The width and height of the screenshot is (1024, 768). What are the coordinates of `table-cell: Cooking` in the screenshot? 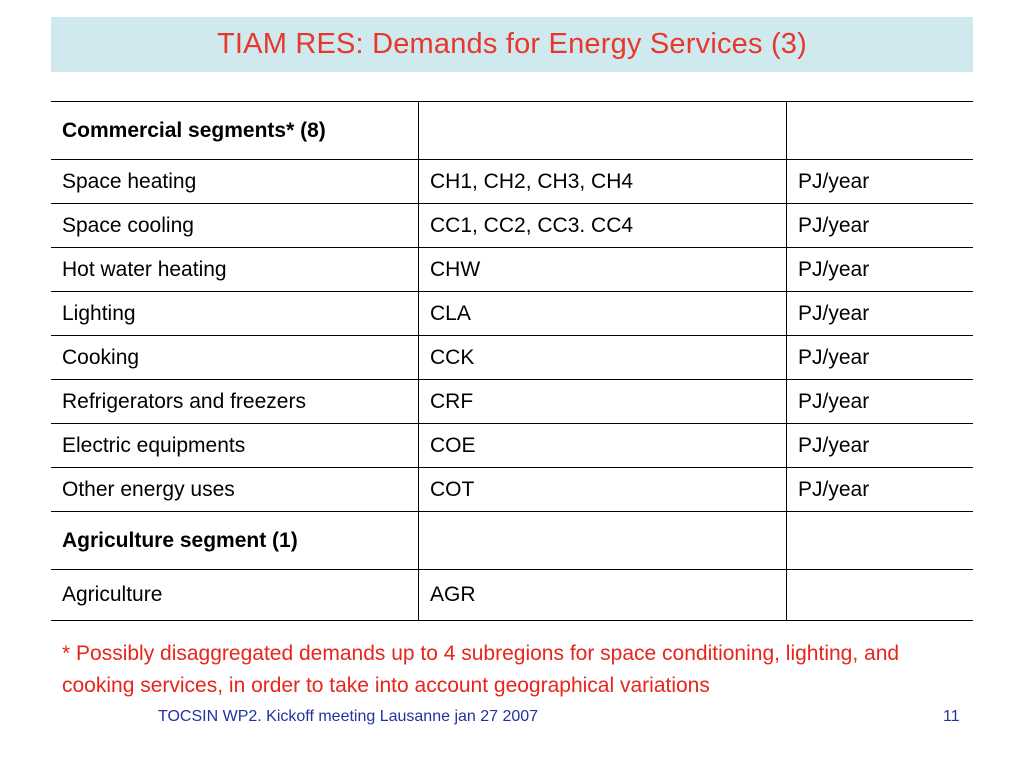 It's located at (235, 357).